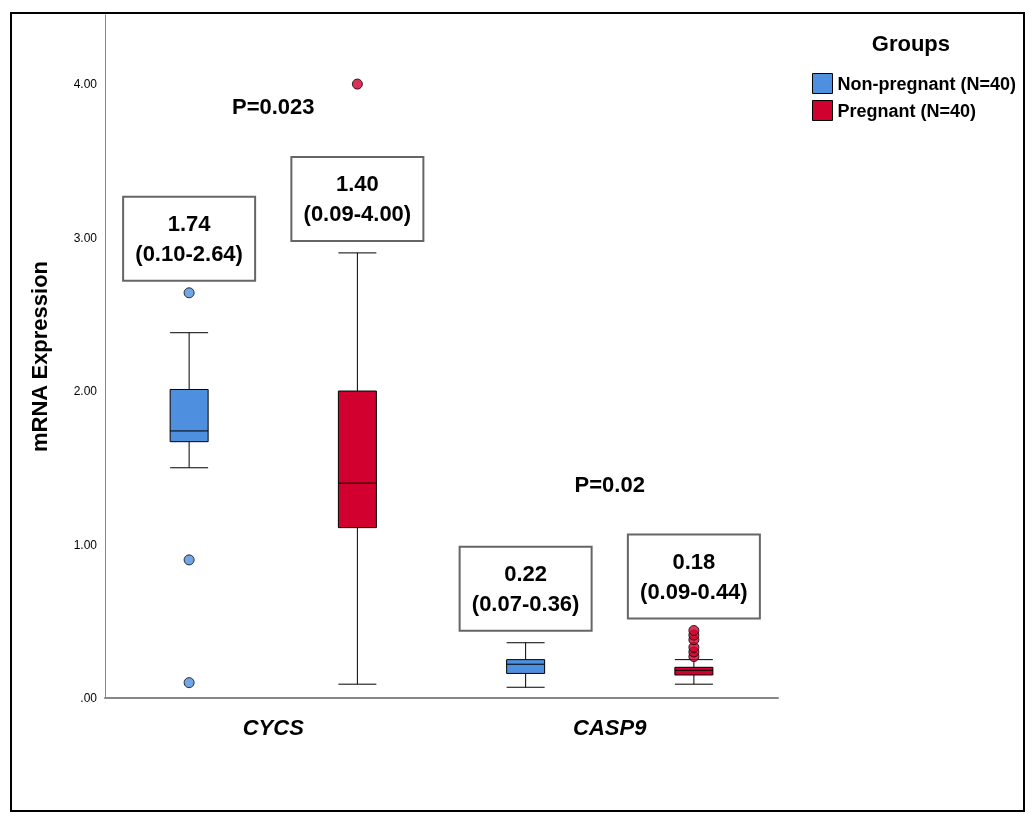  What do you see at coordinates (85, 237) in the screenshot?
I see `y-tick-label: 3.00` at bounding box center [85, 237].